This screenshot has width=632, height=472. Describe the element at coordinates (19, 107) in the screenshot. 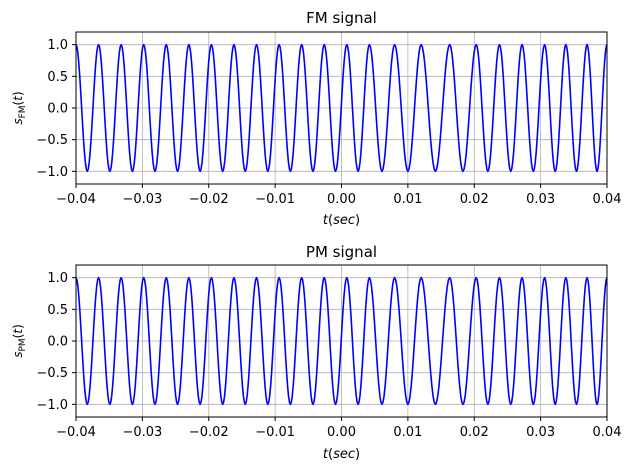

I see `fm-y-axis-label: sFM(t)` at that location.